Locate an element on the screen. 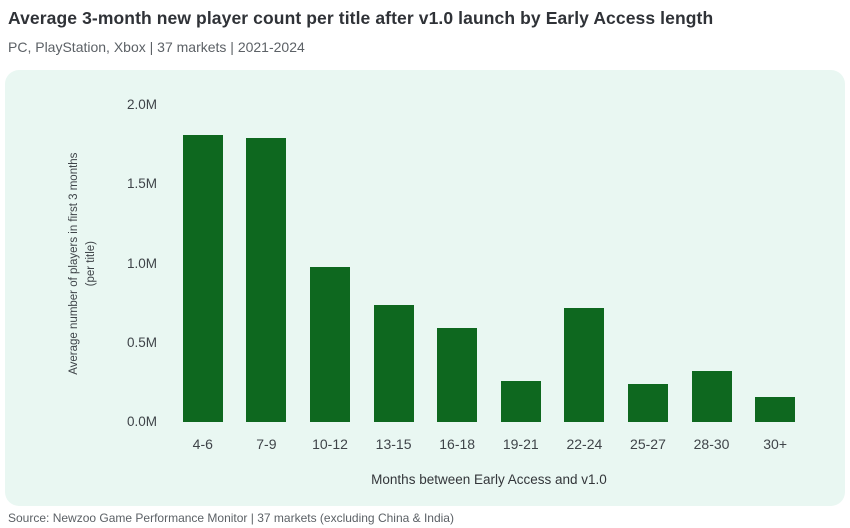 This screenshot has width=850, height=528. x-tick-label: 10-12 is located at coordinates (330, 444).